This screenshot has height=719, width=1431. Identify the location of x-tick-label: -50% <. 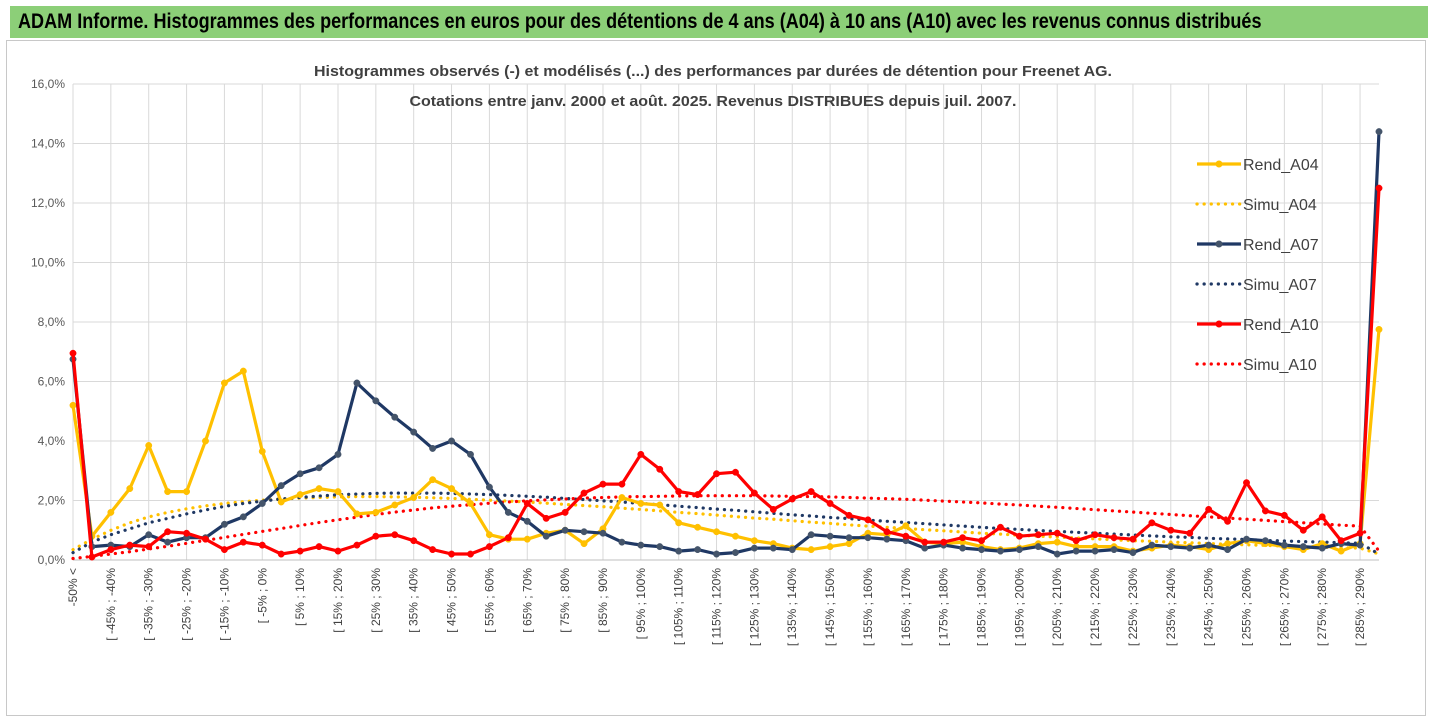
(73, 587).